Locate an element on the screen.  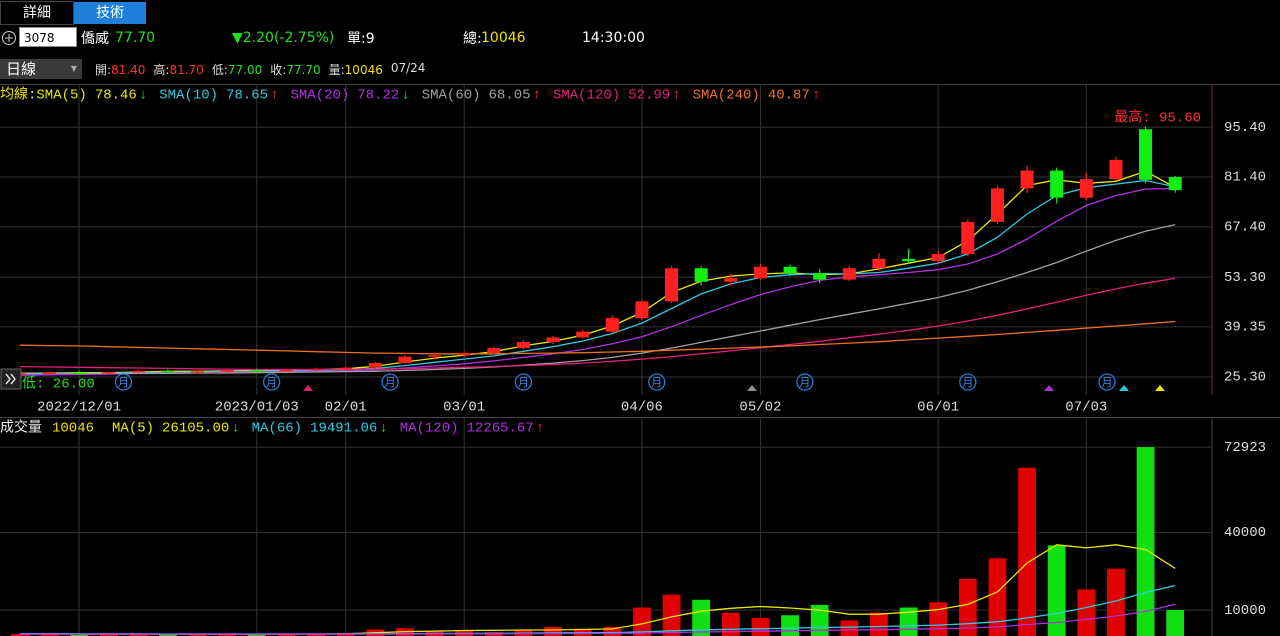
legend-text: 12265.67 is located at coordinates (500, 429).